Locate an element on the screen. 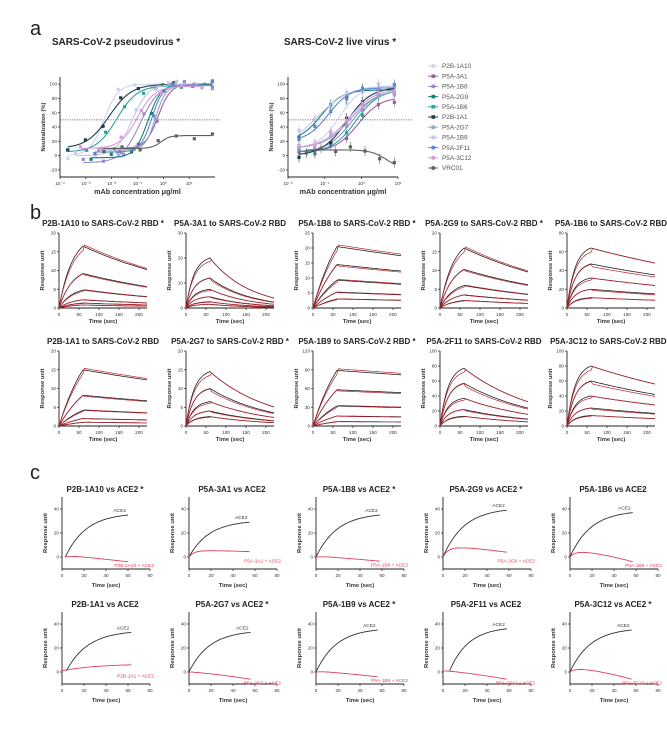 This screenshot has width=667, height=741. y-tick-label: 25 is located at coordinates (308, 233).